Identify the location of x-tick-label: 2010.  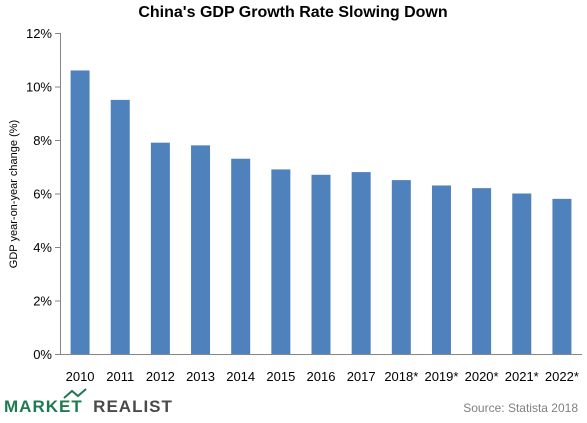
(80, 376).